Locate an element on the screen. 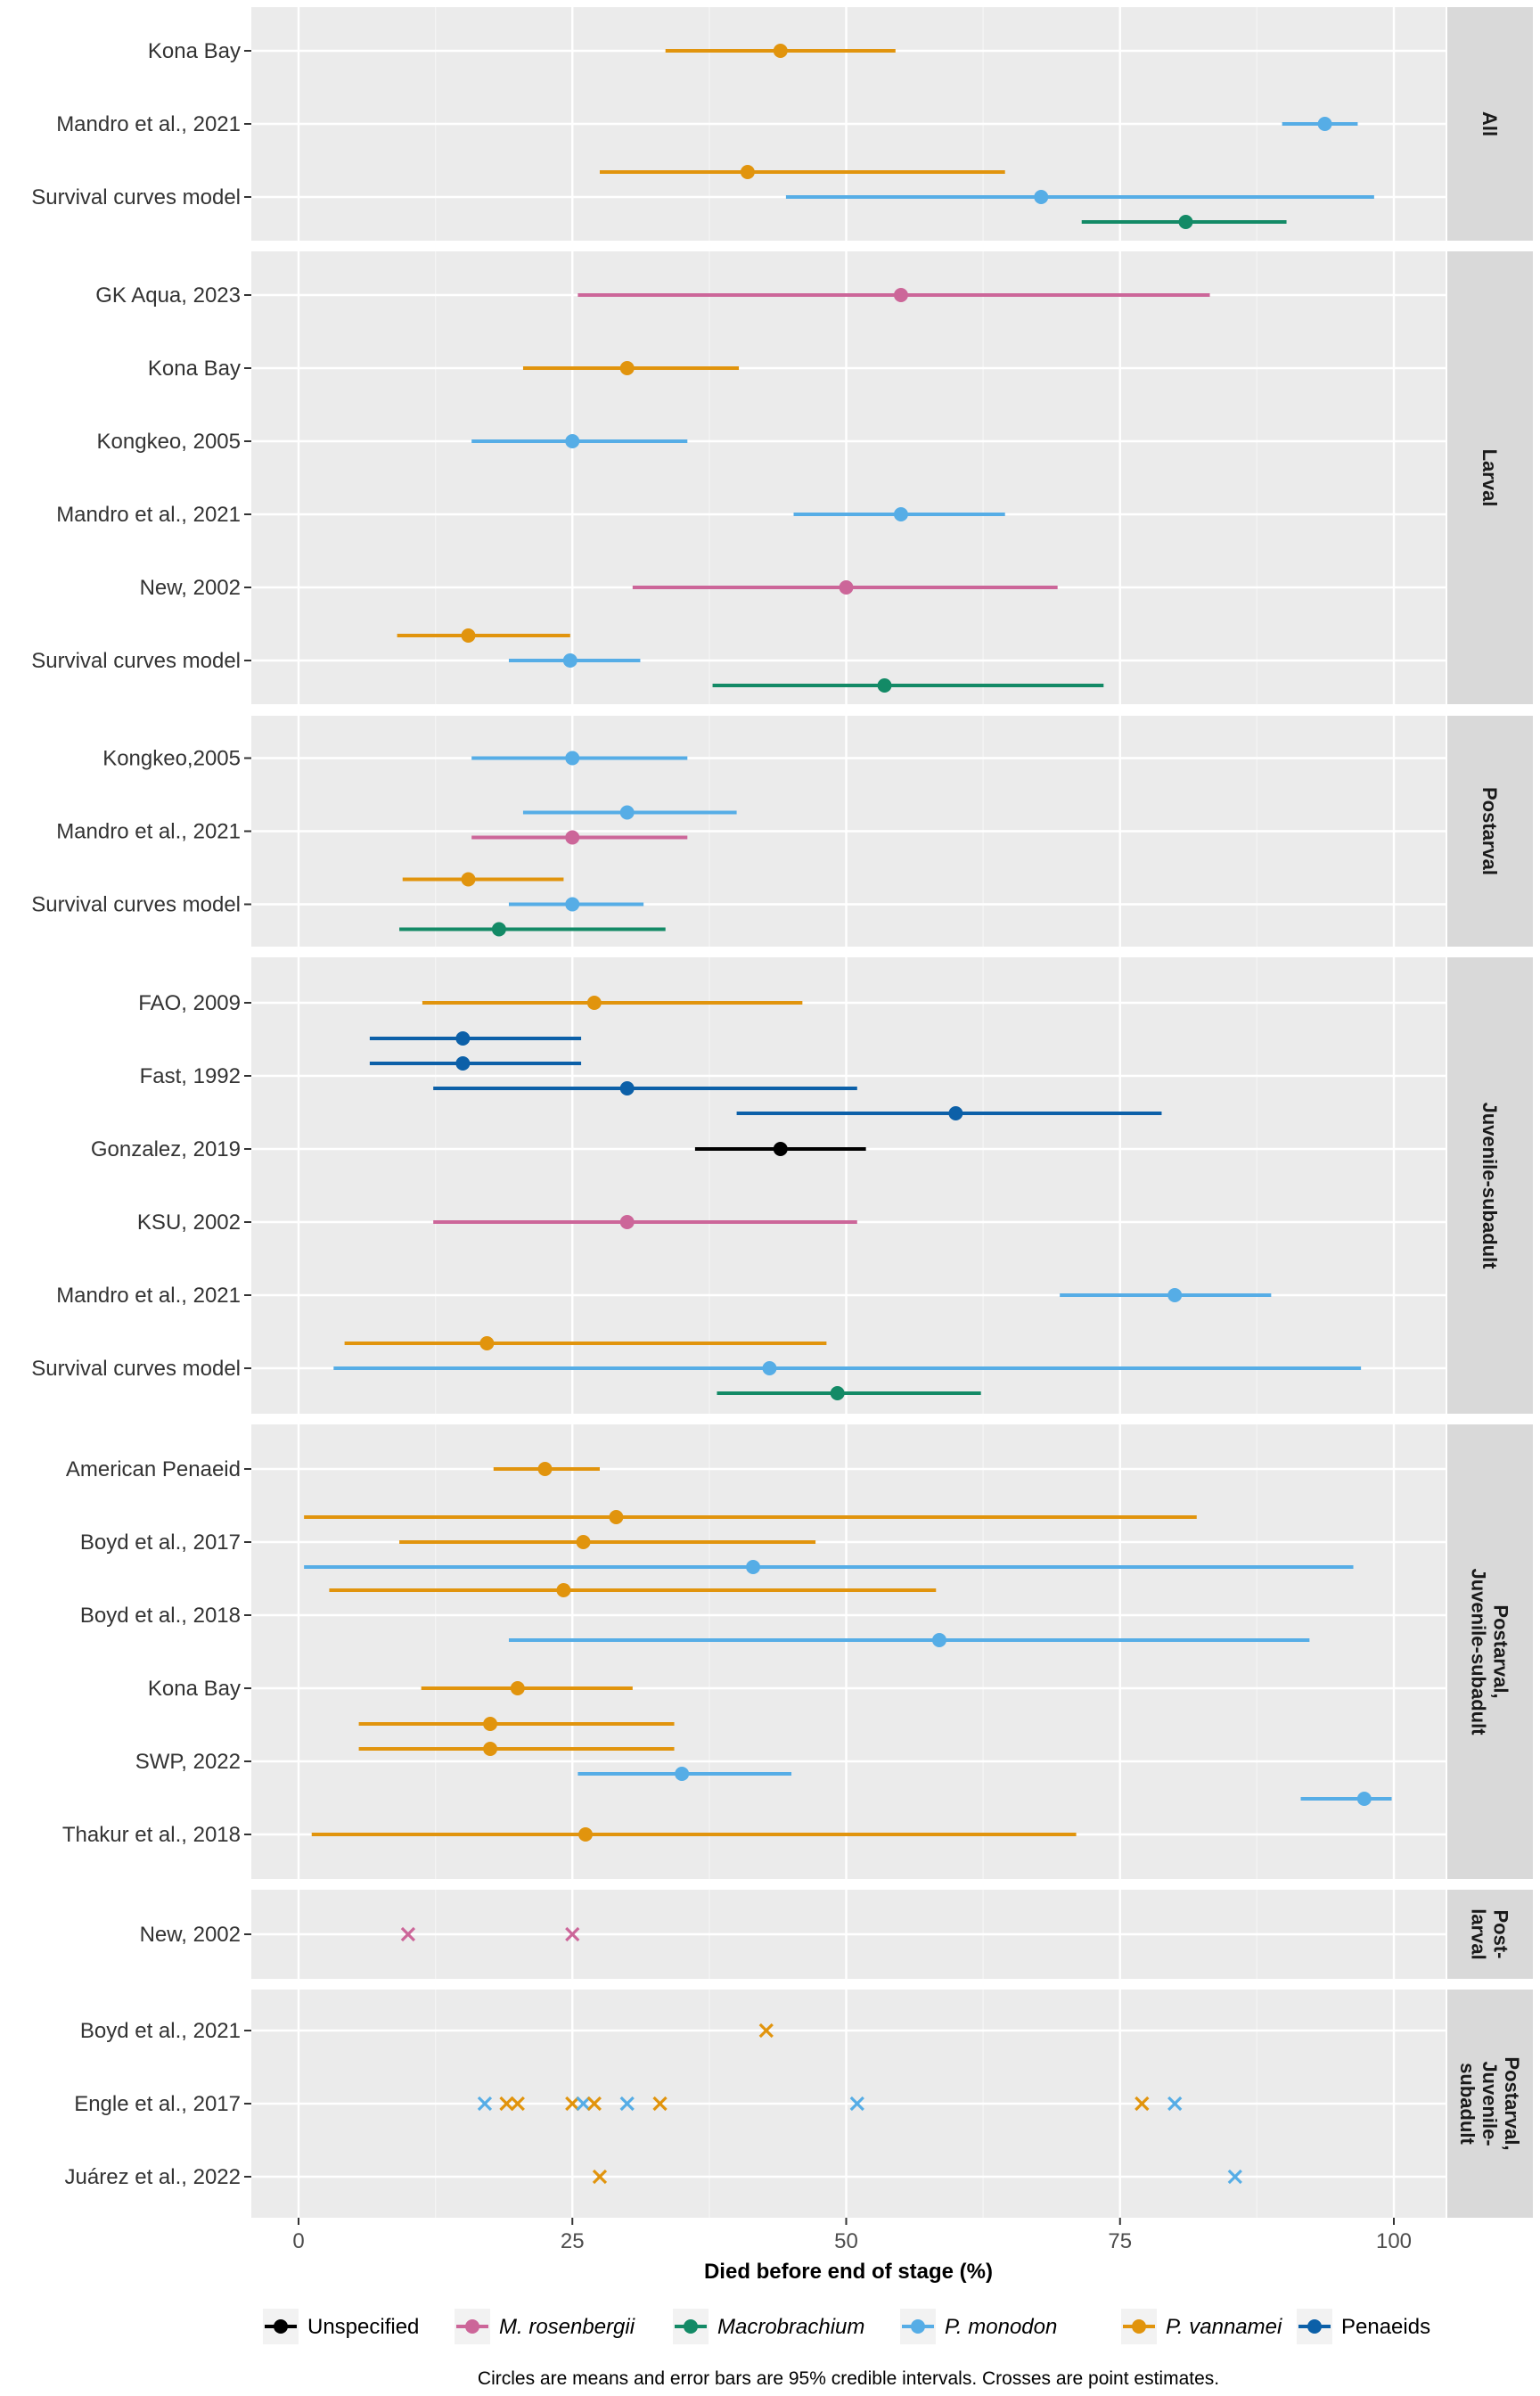 The height and width of the screenshot is (2396, 1540). y-tick-label: Kongkeo,2005 is located at coordinates (171, 759).